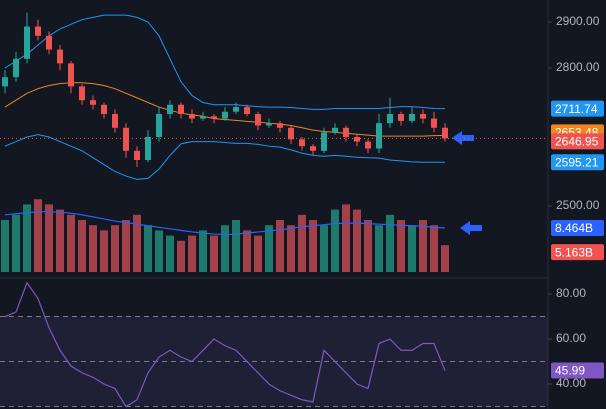 The width and height of the screenshot is (606, 409). I want to click on last-price-label: 2646.95, so click(577, 142).